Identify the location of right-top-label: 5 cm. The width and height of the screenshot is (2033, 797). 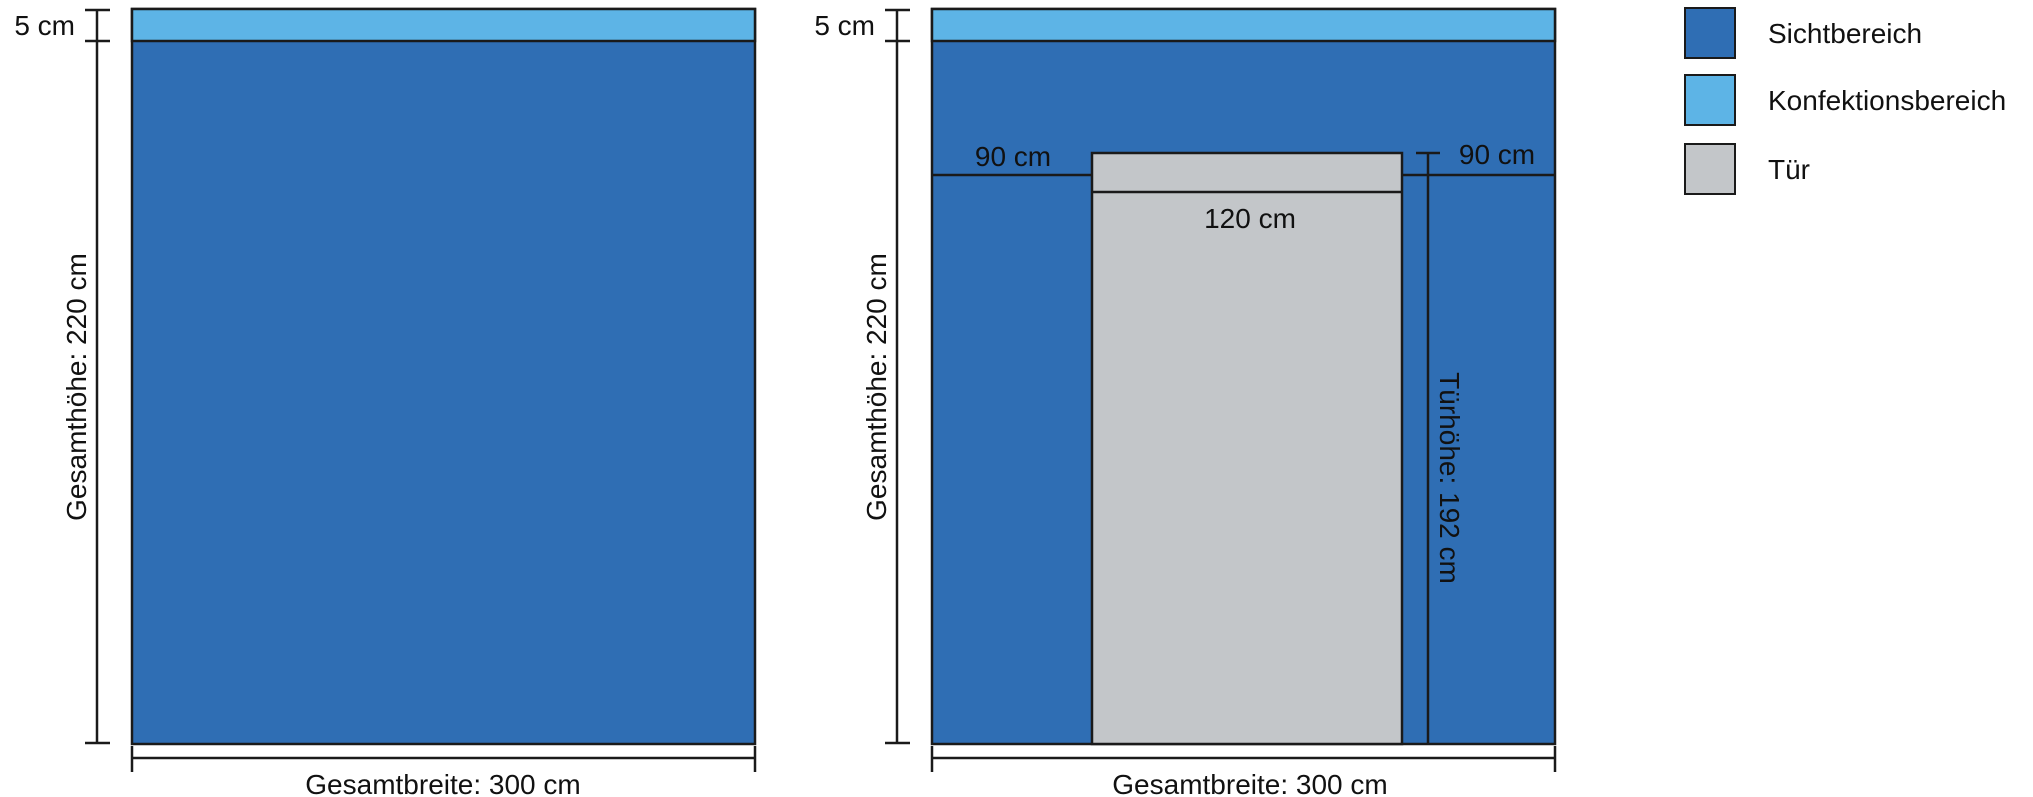
(844, 25).